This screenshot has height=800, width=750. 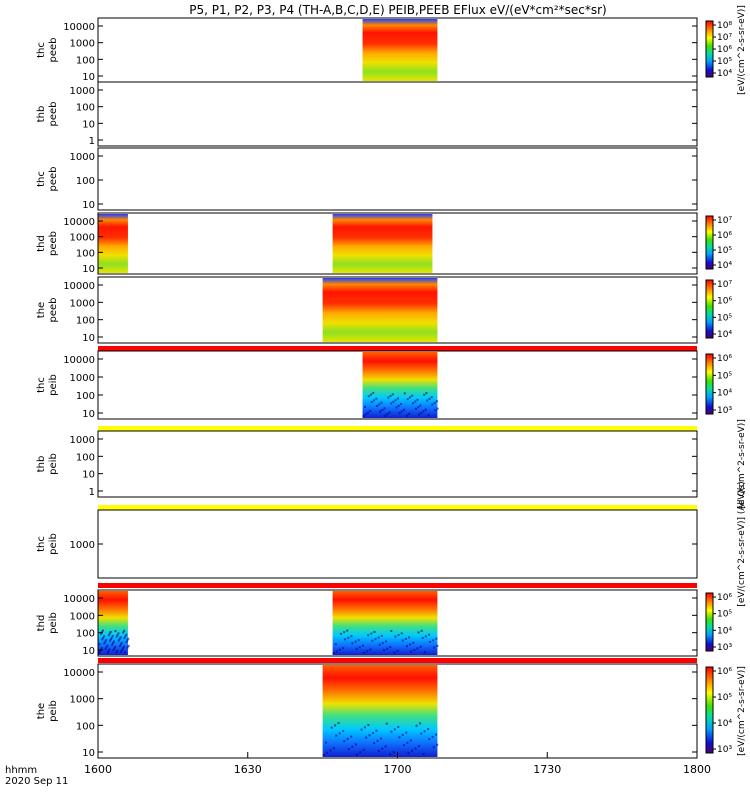 What do you see at coordinates (367, 711) in the screenshot?
I see `panel-the-peib: 10 100 1000 10000 the peib` at bounding box center [367, 711].